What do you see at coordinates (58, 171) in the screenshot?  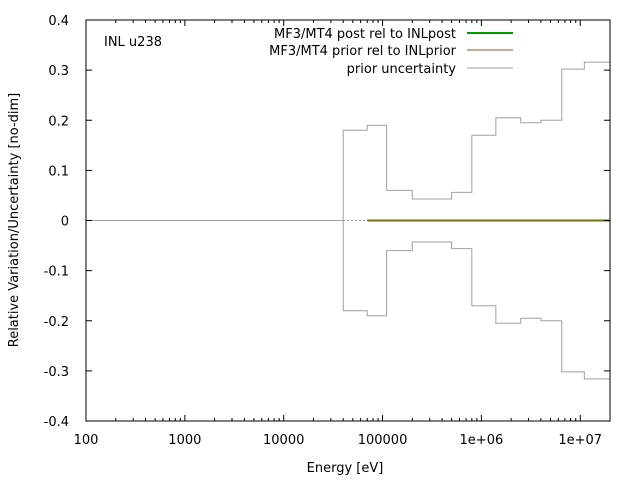 I see `y-tick-label: 0.1` at bounding box center [58, 171].